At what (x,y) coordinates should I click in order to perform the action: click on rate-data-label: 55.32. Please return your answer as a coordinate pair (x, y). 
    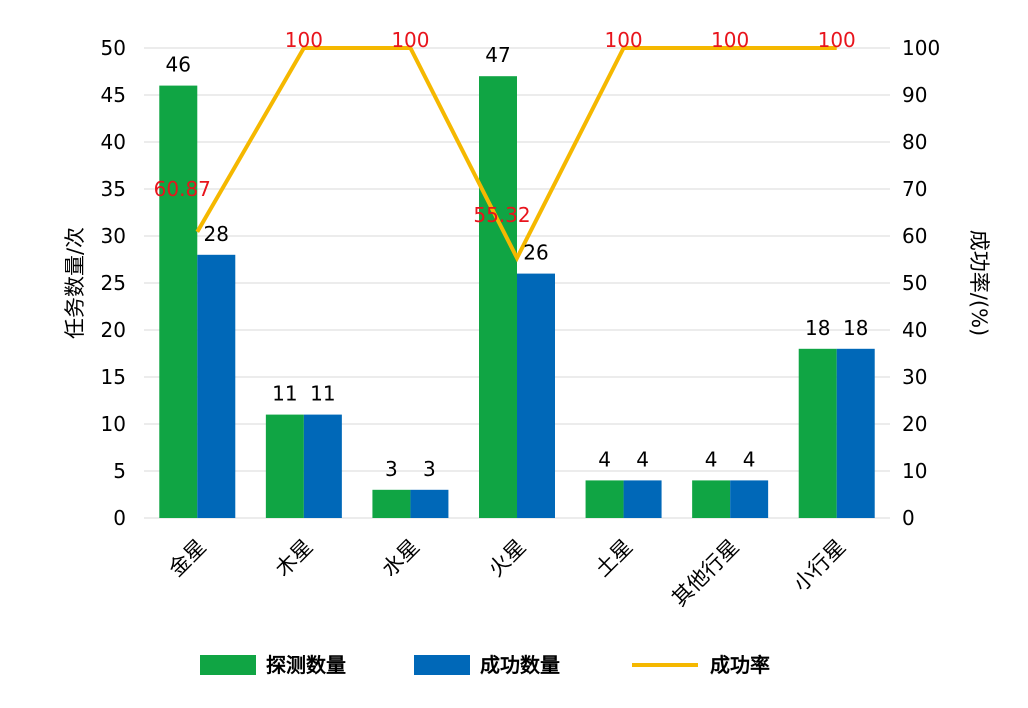
    Looking at the image, I should click on (501, 215).